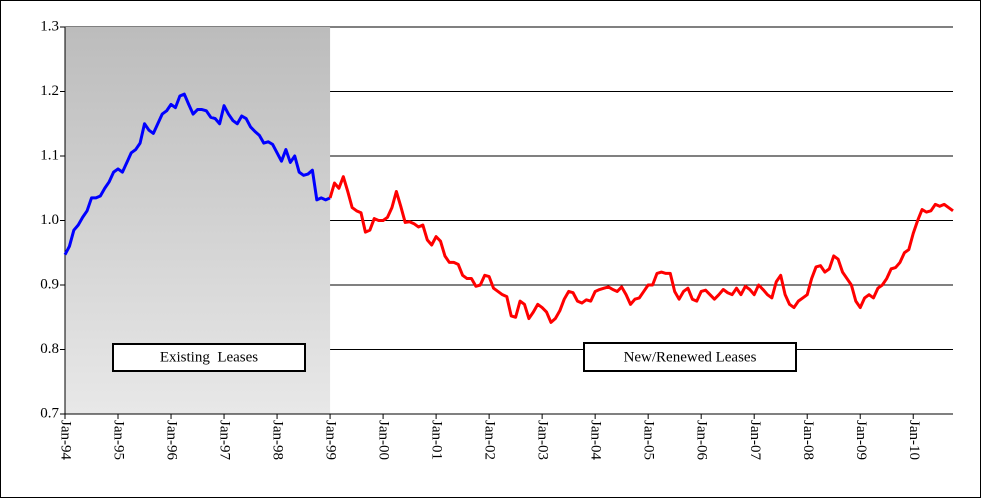  I want to click on x-tick-label: Jan-10, so click(914, 440).